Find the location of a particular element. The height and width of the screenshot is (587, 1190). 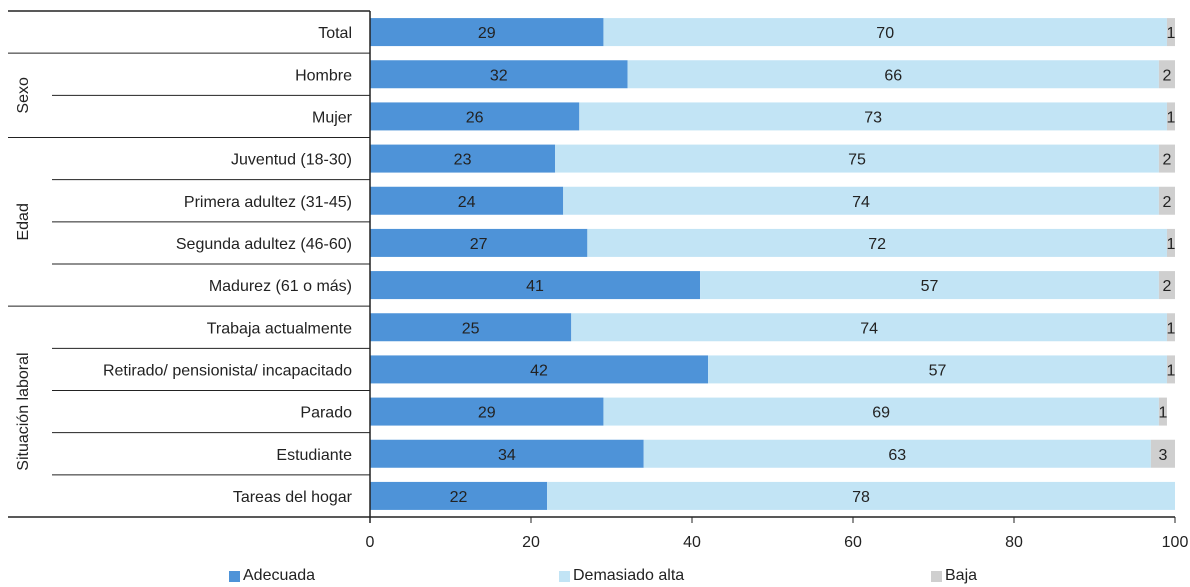

bar-adecuada-parado is located at coordinates (487, 411).